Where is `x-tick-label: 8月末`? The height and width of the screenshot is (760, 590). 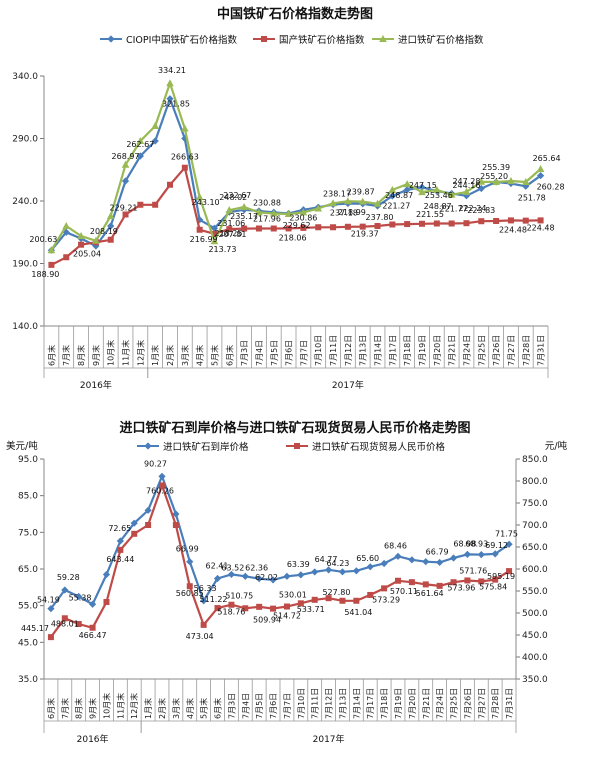 x-tick-label: 8月末 is located at coordinates (79, 708).